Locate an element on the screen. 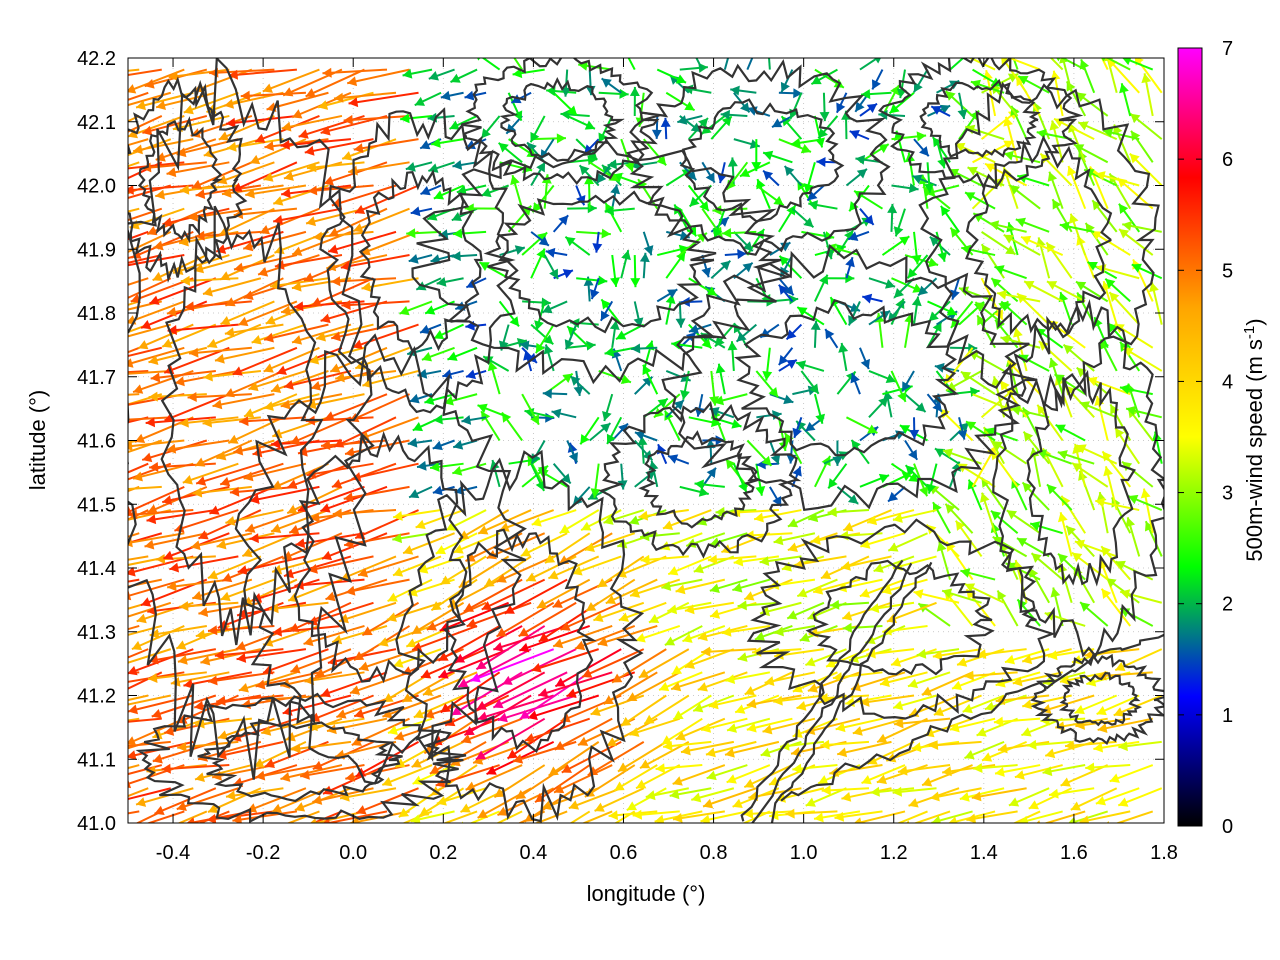 The height and width of the screenshot is (960, 1280). colorbar is located at coordinates (1190, 437).